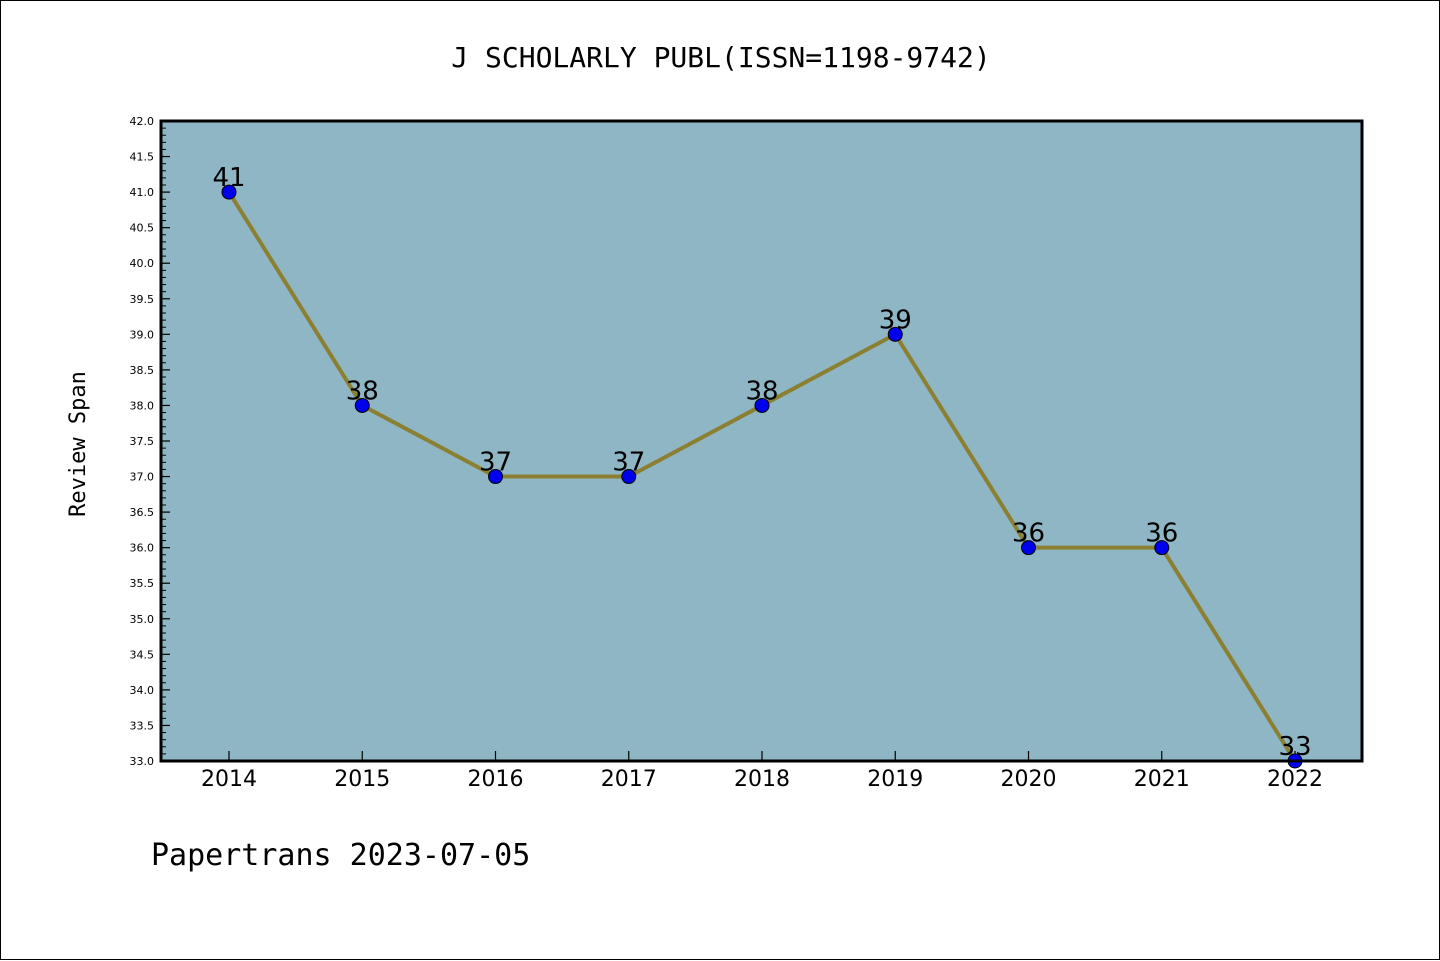 This screenshot has height=961, width=1440. What do you see at coordinates (340, 855) in the screenshot?
I see `watermark-text: Papertrans 2023-07-05` at bounding box center [340, 855].